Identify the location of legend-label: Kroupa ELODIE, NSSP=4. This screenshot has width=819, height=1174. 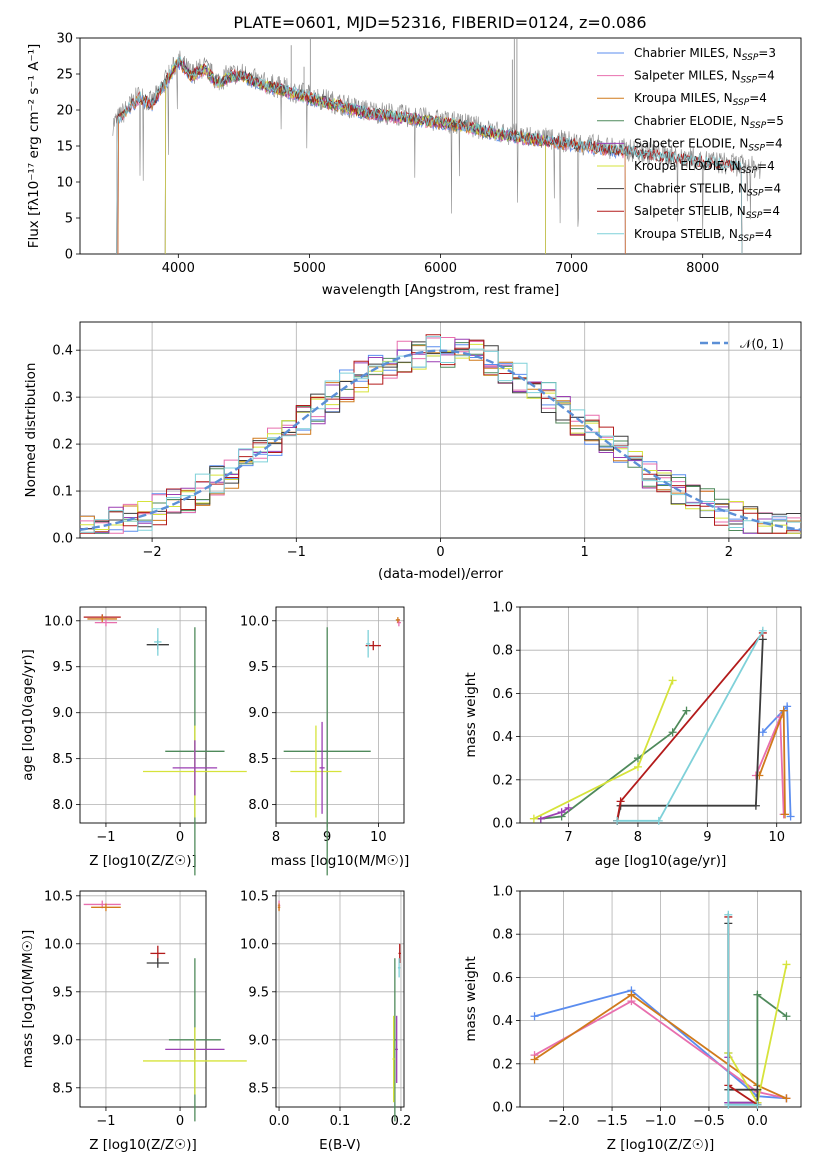
(704, 167).